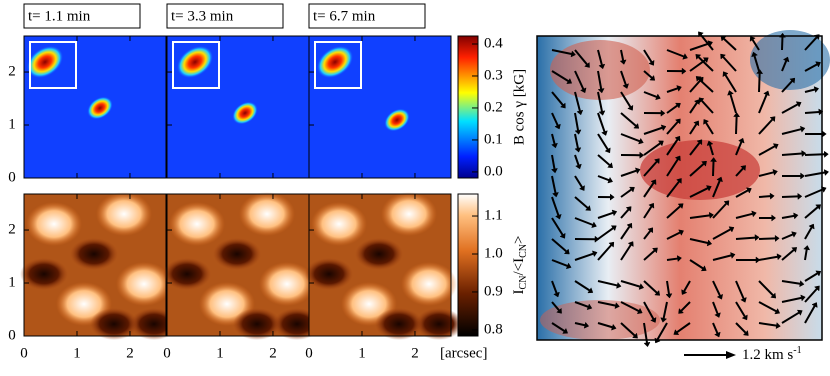 The width and height of the screenshot is (830, 376). I want to click on y-tick-label: 2, so click(12, 71).